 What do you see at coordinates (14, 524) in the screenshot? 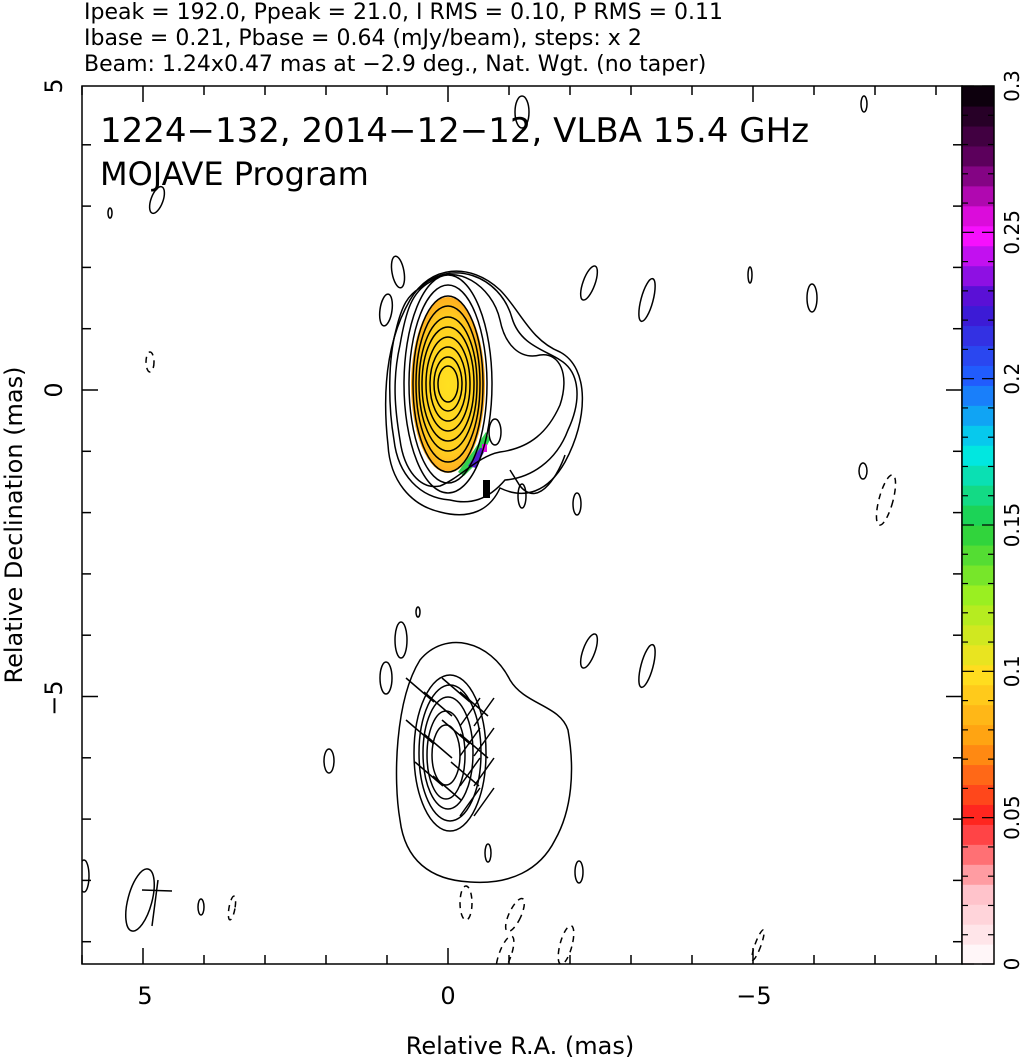
I see `y-axis-label: Relative Declination (mas)` at bounding box center [14, 524].